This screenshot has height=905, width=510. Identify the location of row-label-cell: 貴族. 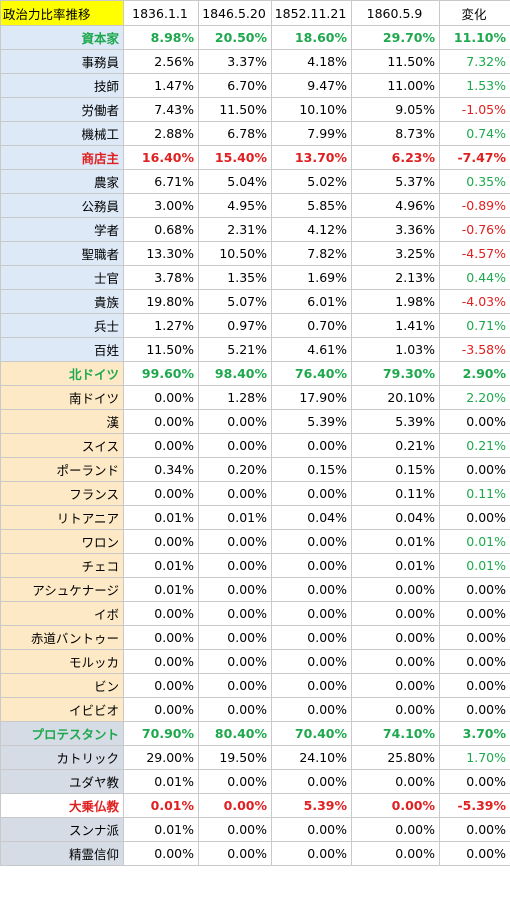
(62, 301).